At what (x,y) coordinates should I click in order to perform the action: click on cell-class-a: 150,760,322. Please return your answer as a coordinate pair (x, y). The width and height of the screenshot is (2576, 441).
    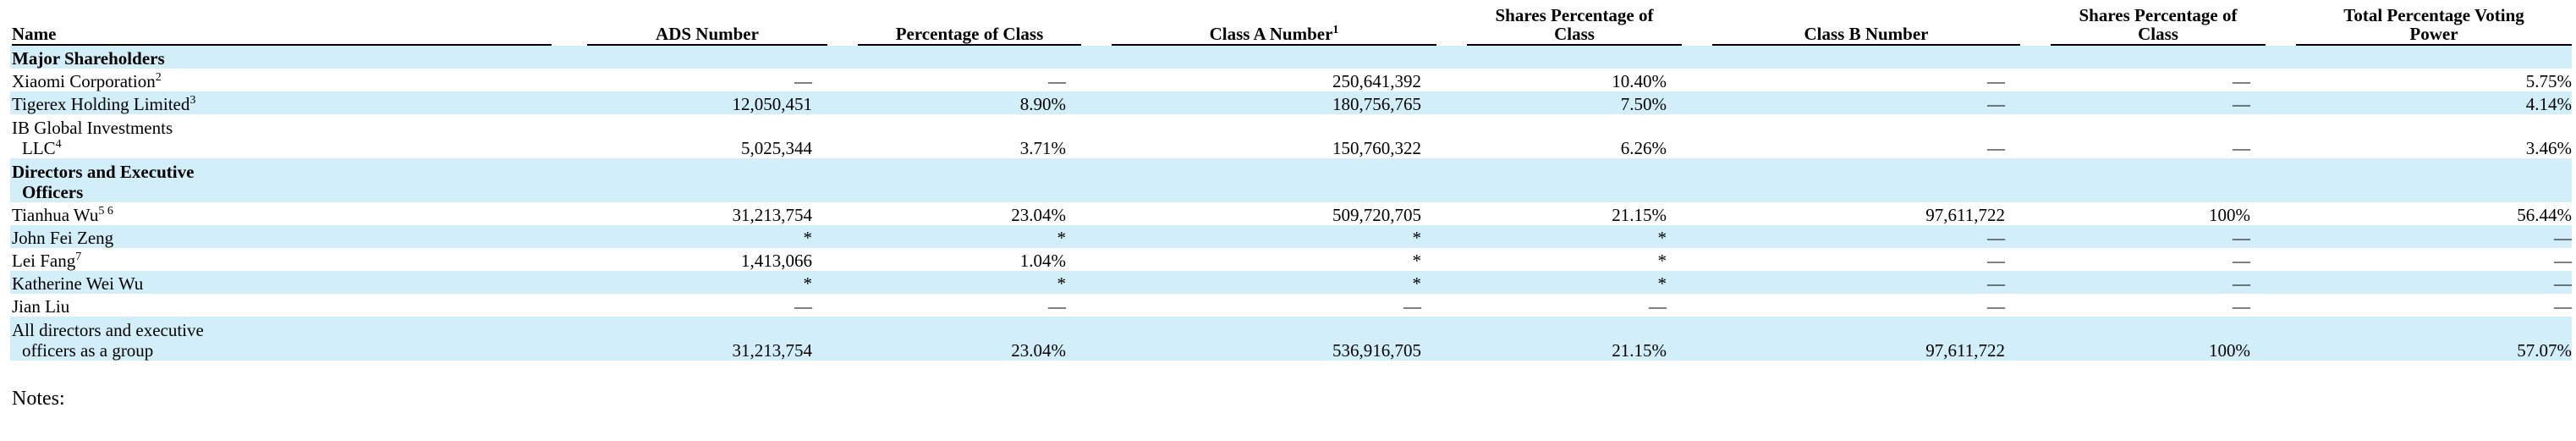
    Looking at the image, I should click on (1376, 148).